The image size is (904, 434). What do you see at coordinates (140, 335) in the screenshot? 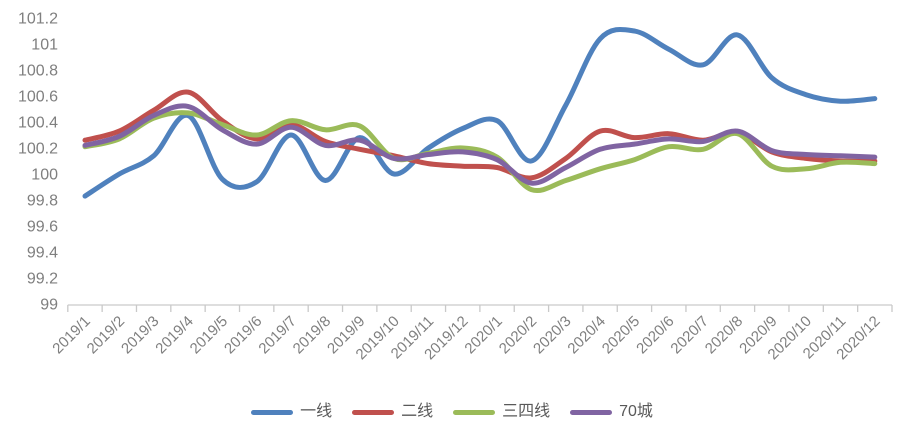
I see `x-axis-tick-label: 2019/3` at bounding box center [140, 335].